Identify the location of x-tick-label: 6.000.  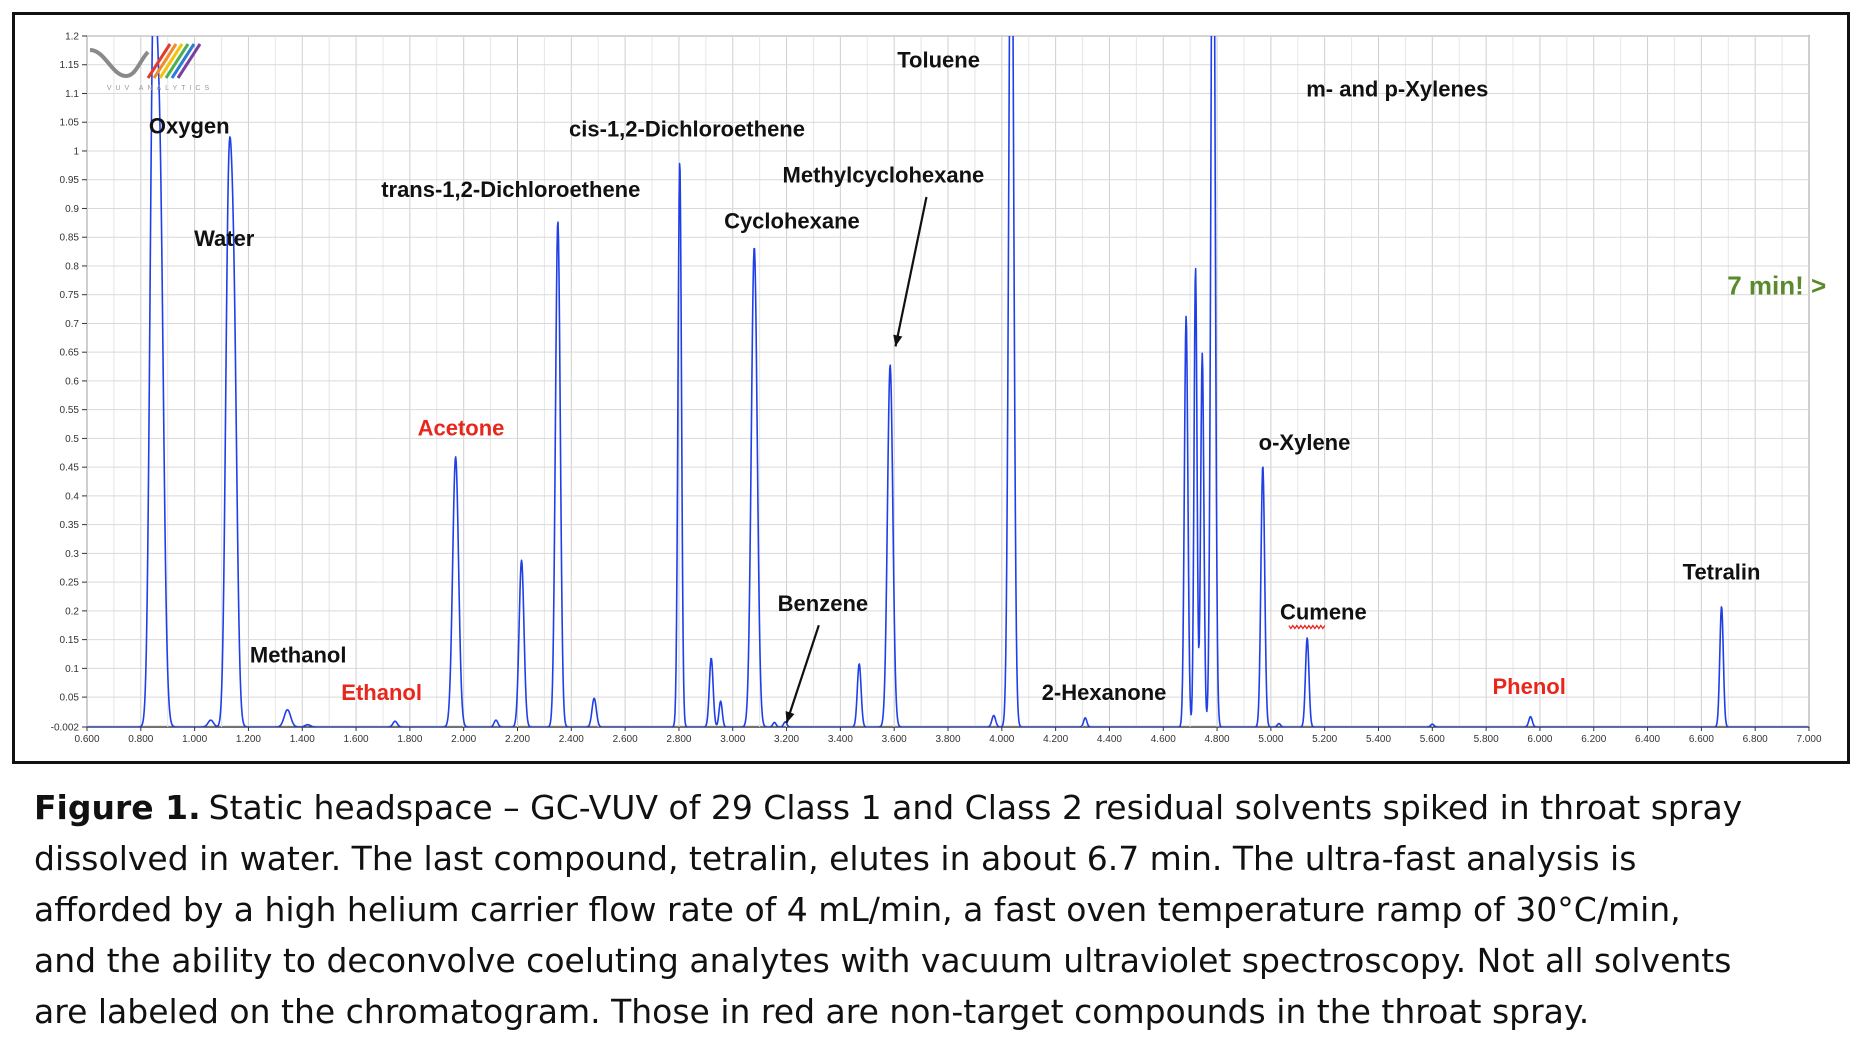
(1539, 739).